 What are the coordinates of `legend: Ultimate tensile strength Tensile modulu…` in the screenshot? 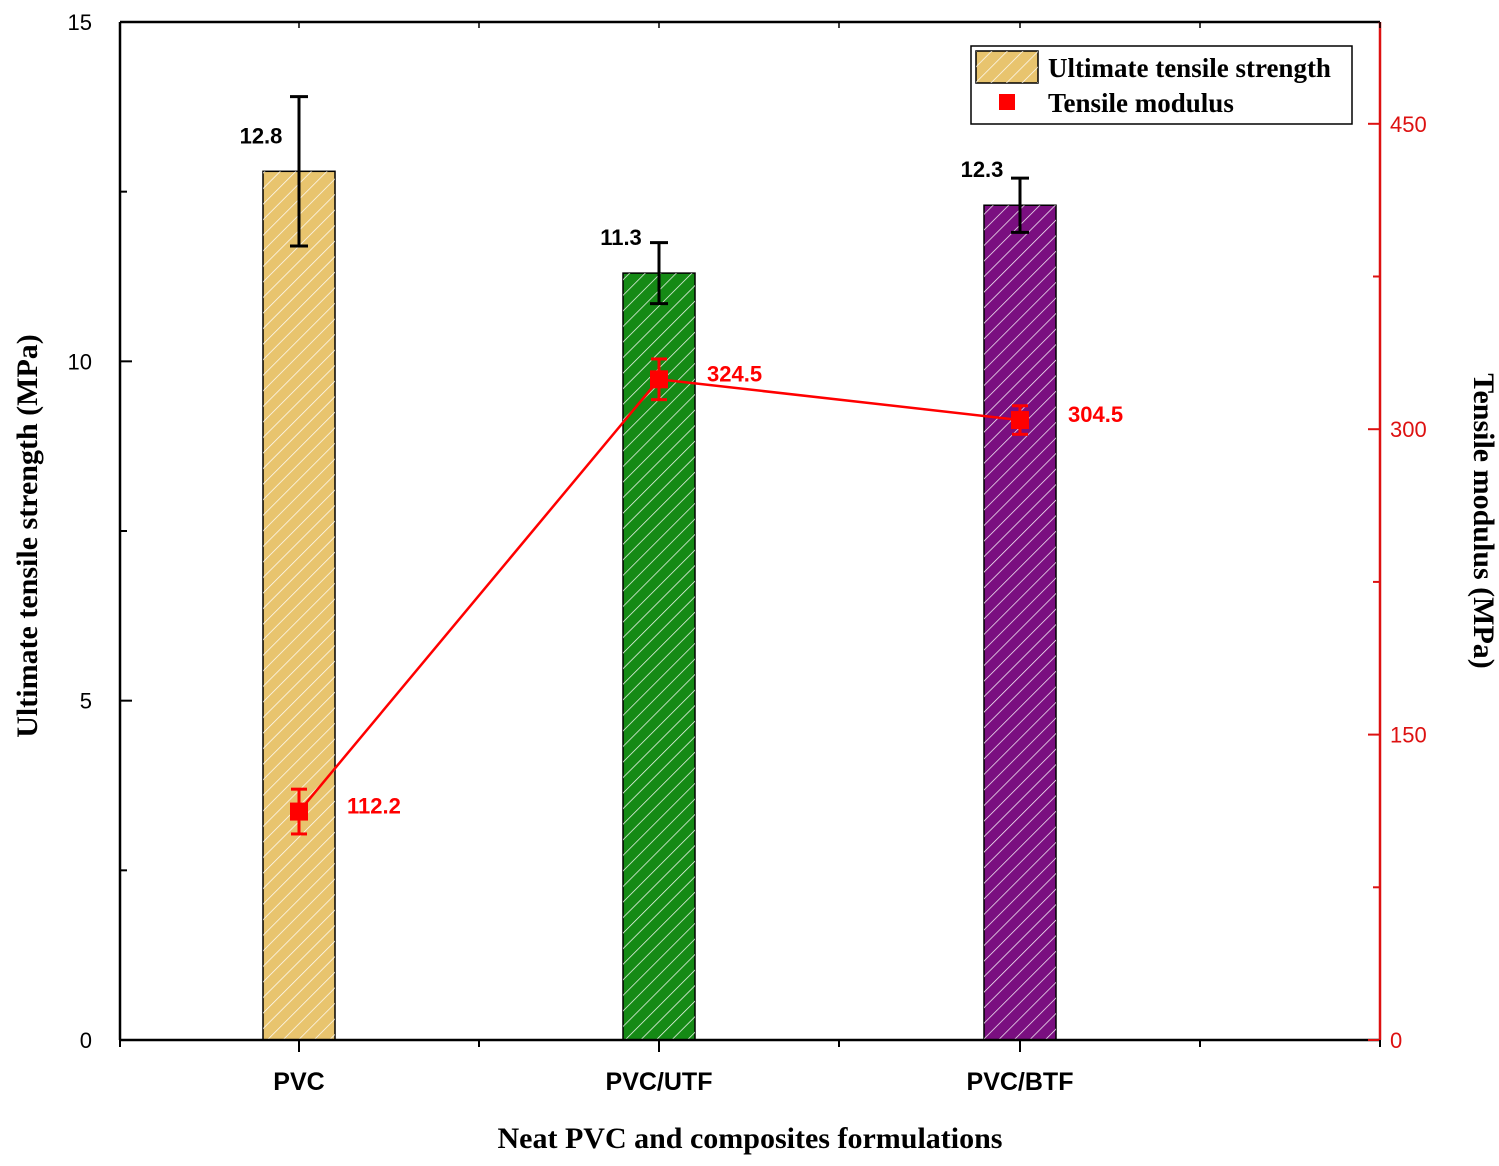 It's located at (1161, 85).